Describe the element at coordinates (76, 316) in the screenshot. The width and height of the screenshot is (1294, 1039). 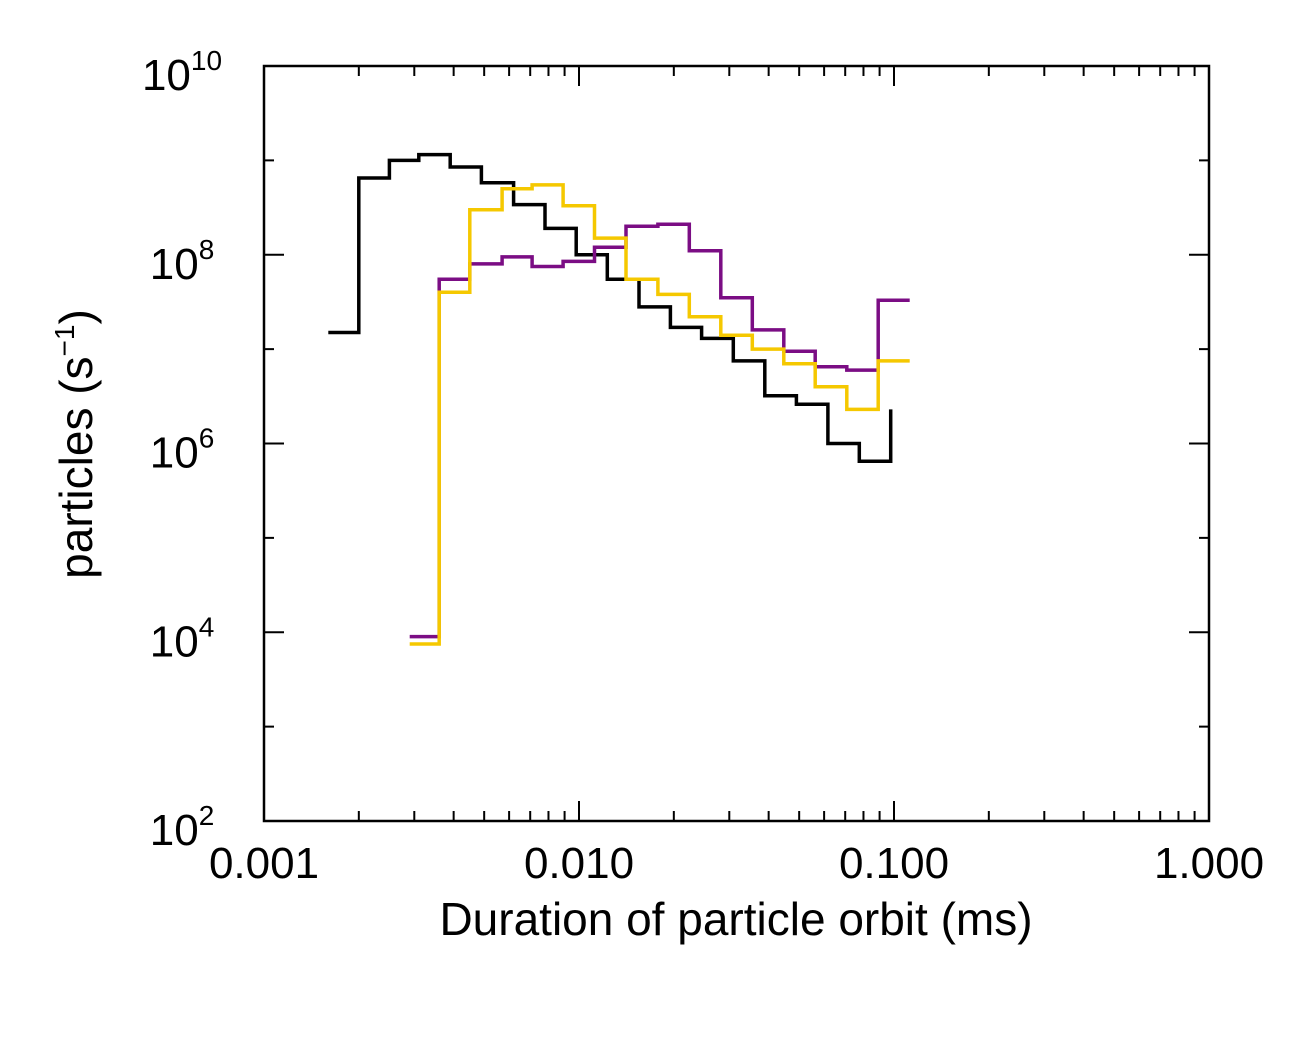
I see `y-axis-label-close: )` at that location.